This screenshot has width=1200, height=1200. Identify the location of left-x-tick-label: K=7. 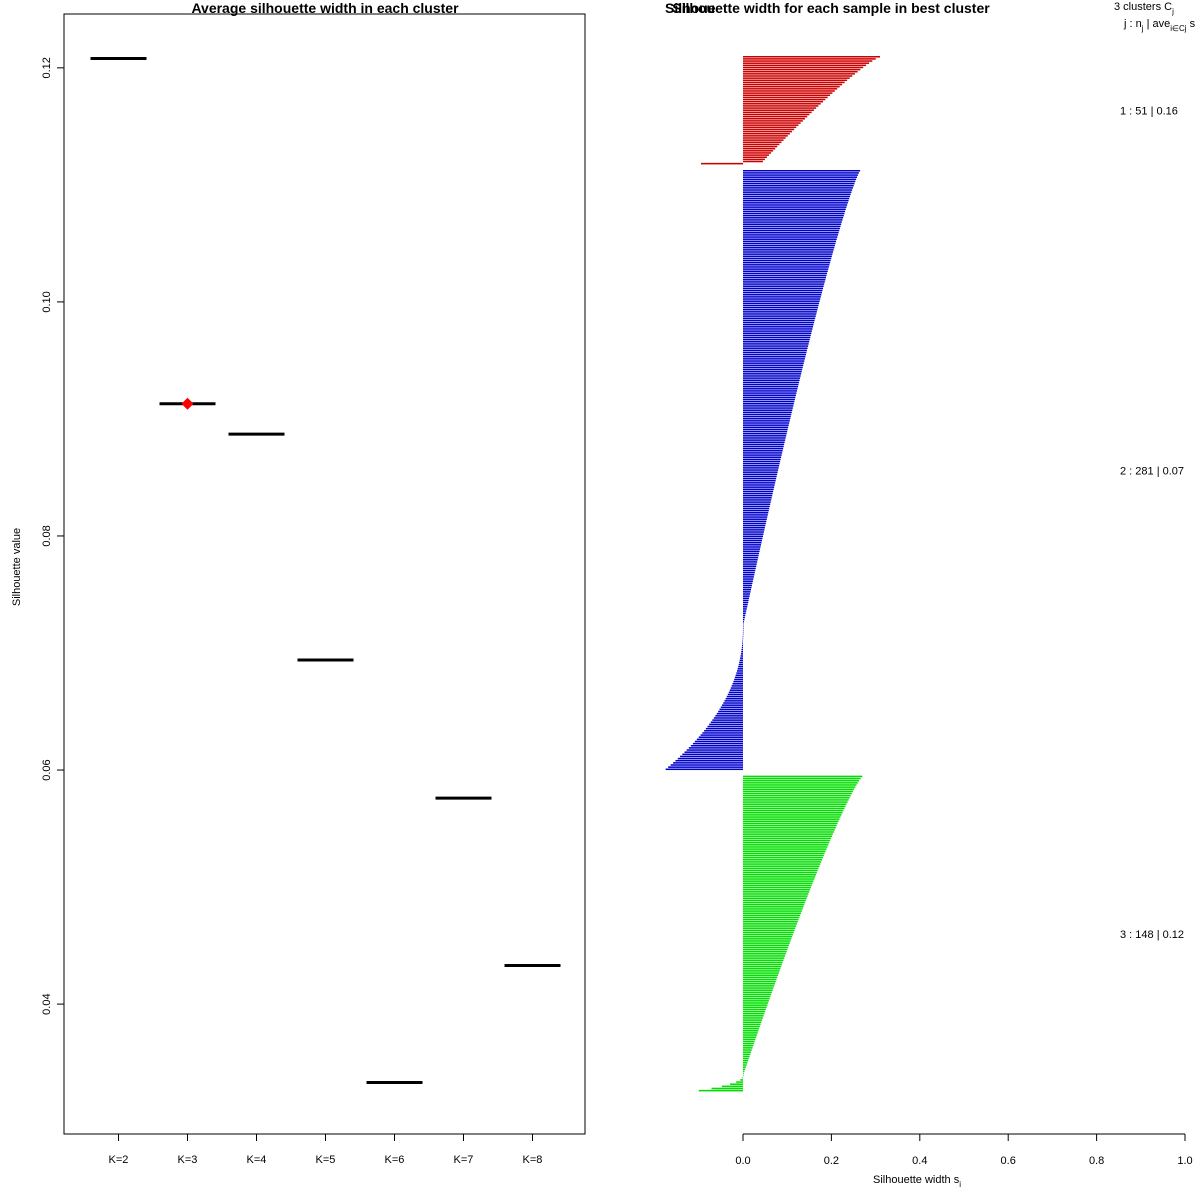
(464, 1160).